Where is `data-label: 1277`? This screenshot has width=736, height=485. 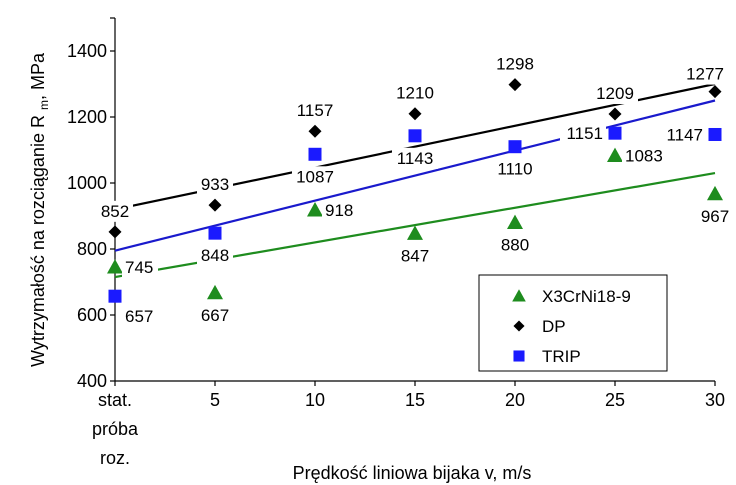
data-label: 1277 is located at coordinates (705, 74).